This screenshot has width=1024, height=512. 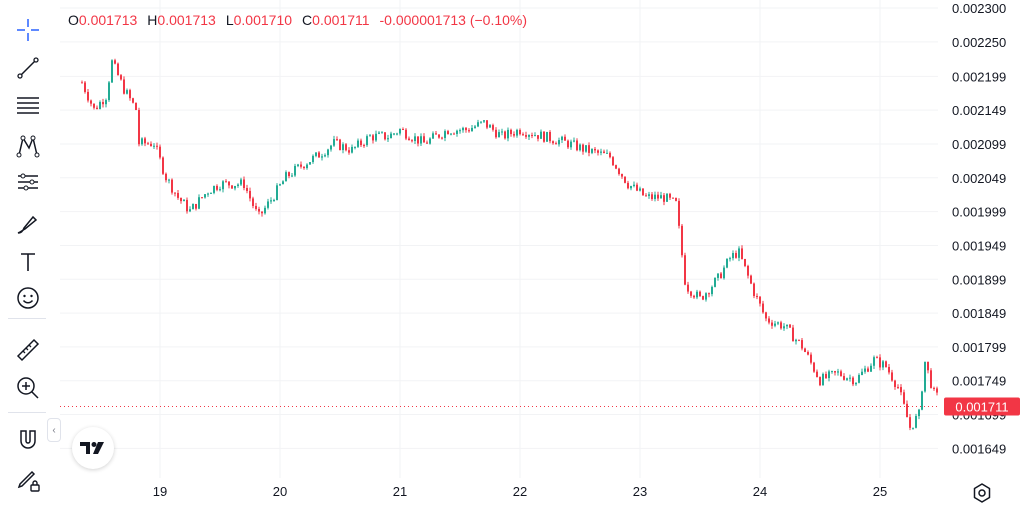 I want to click on price-tick-label: 0.002250, so click(x=979, y=42).